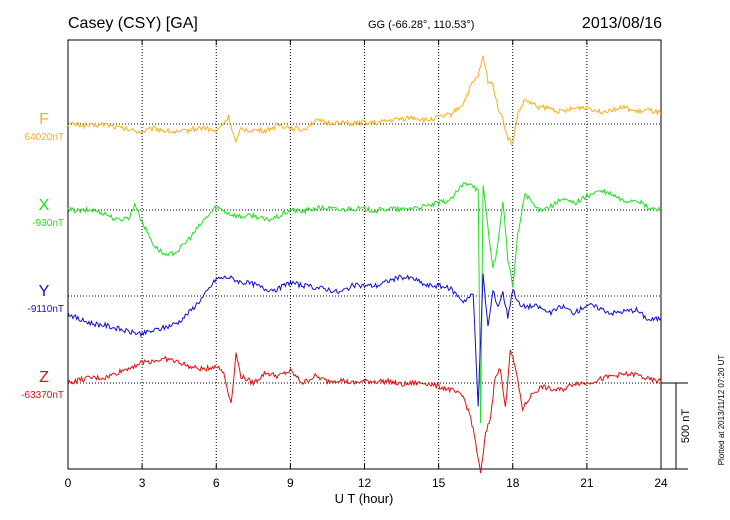 The height and width of the screenshot is (520, 730). Describe the element at coordinates (364, 498) in the screenshot. I see `x-axis-label: U T (hour)` at that location.